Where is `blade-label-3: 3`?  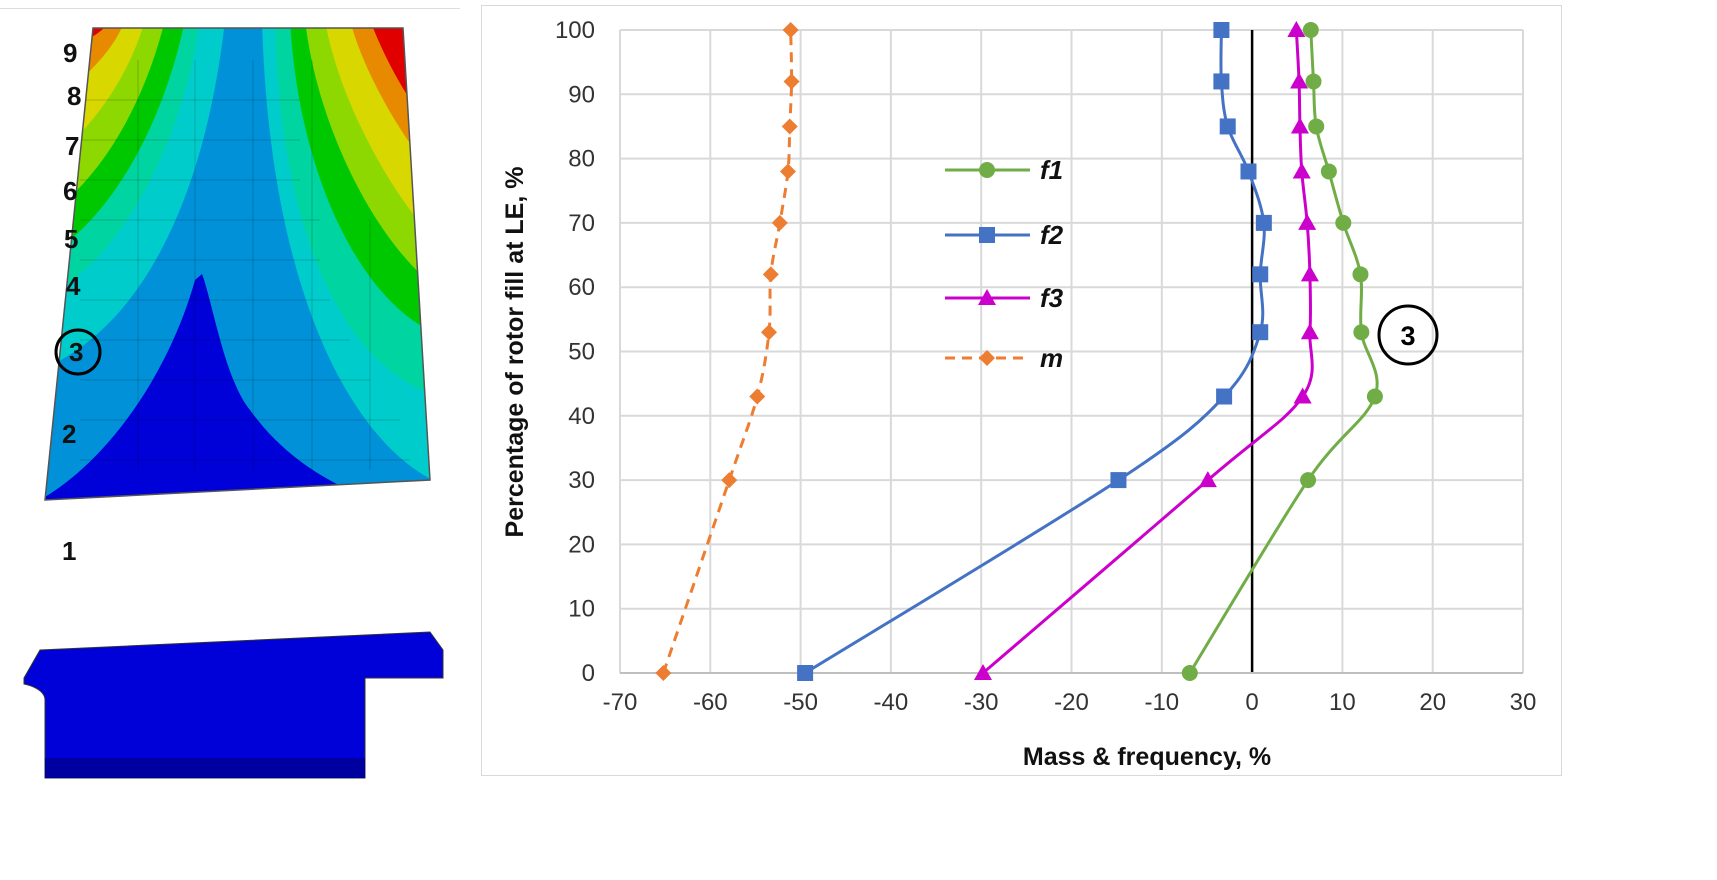
blade-label-3: 3 is located at coordinates (76, 352).